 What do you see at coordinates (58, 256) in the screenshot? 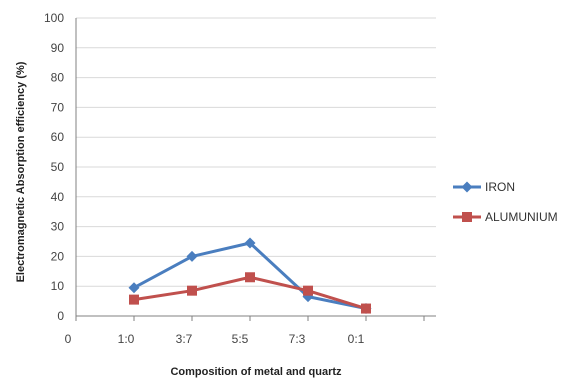
I see `y-tick-label: 20` at bounding box center [58, 256].